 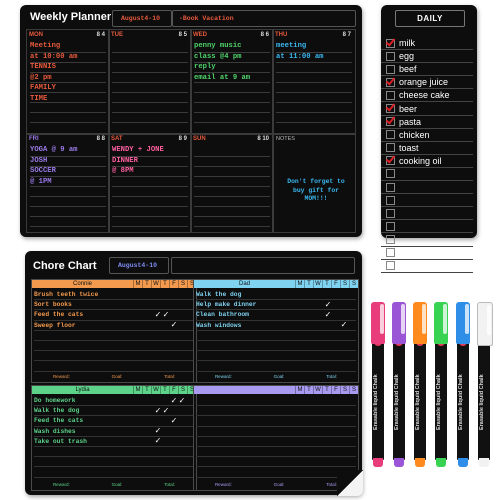 What do you see at coordinates (100, 35) in the screenshot?
I see `day-date: 8 4` at bounding box center [100, 35].